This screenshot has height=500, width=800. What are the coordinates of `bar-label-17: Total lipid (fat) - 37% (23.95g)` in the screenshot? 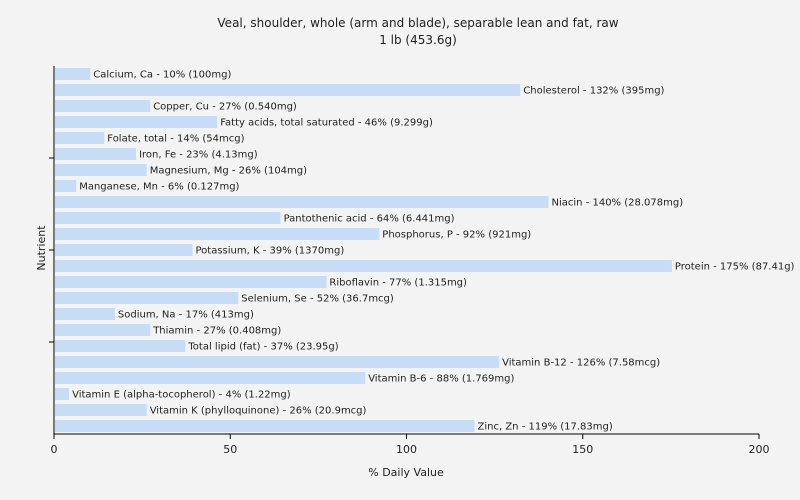 It's located at (262, 347).